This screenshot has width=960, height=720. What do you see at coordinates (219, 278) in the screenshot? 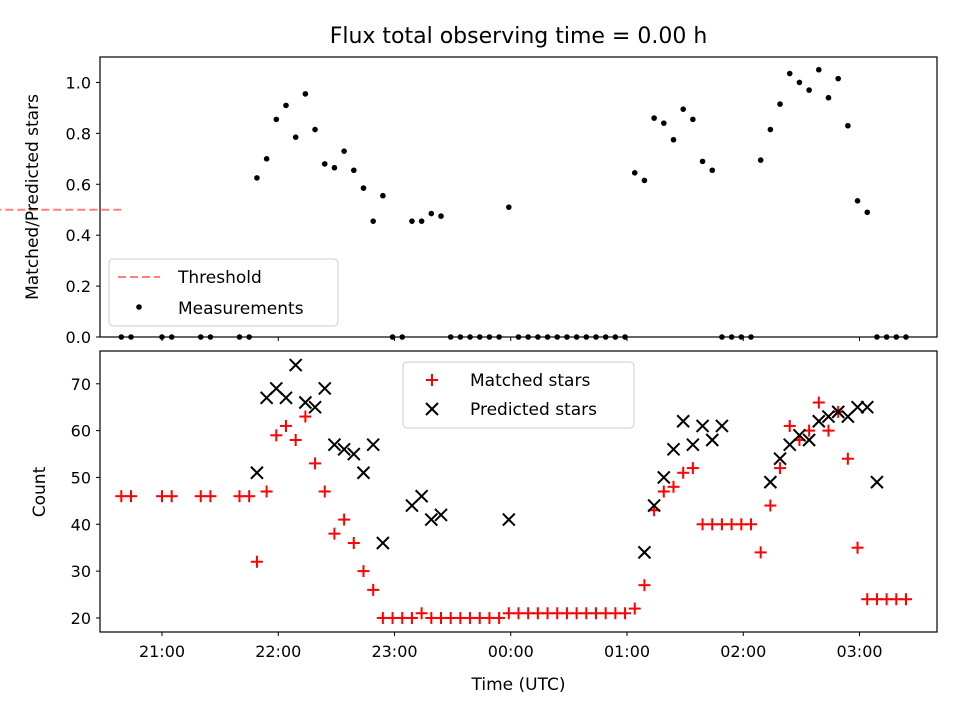
I see `legend-threshold-label: Threshold` at bounding box center [219, 278].